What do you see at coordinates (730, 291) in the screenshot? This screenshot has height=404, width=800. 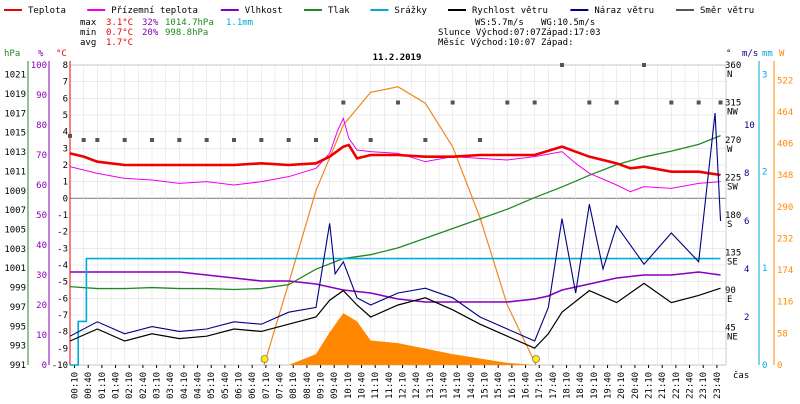 I see `tick-deg: 90` at bounding box center [730, 291].